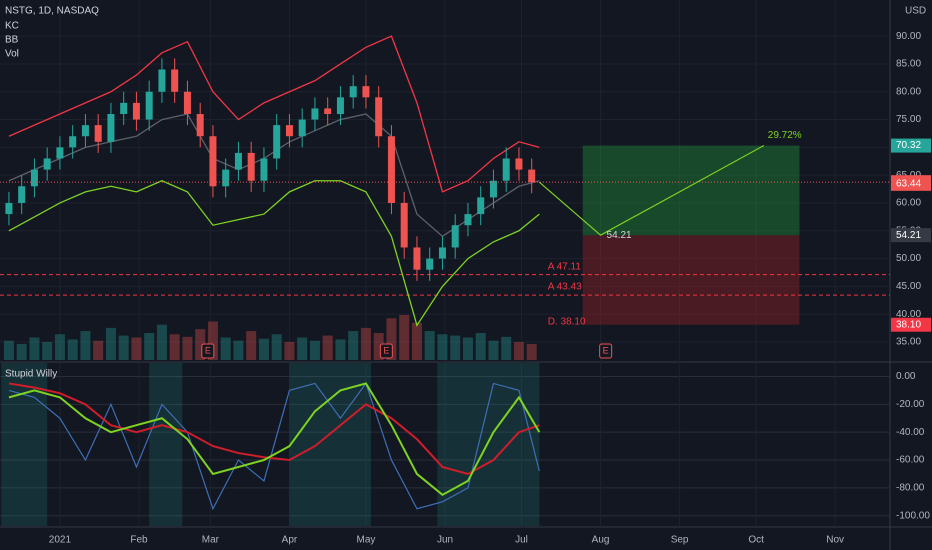  What do you see at coordinates (619, 235) in the screenshot?
I see `entry-label: 54.21` at bounding box center [619, 235].